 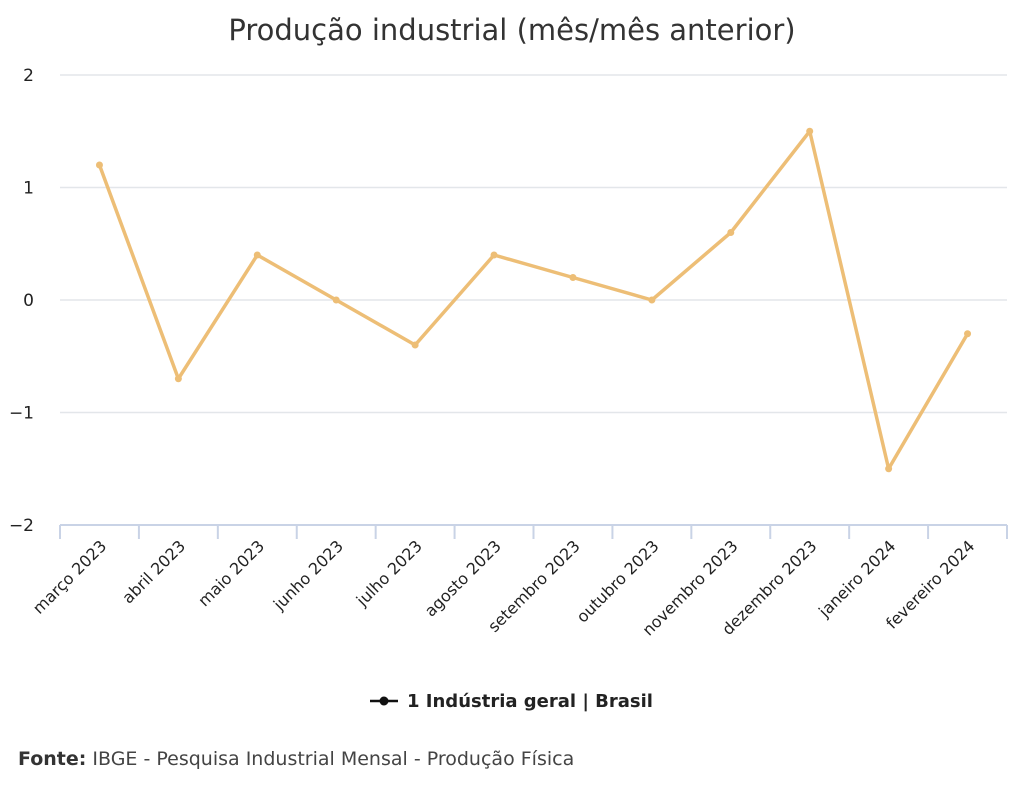 What do you see at coordinates (231, 573) in the screenshot?
I see `x-tick-label: maio 2023` at bounding box center [231, 573].